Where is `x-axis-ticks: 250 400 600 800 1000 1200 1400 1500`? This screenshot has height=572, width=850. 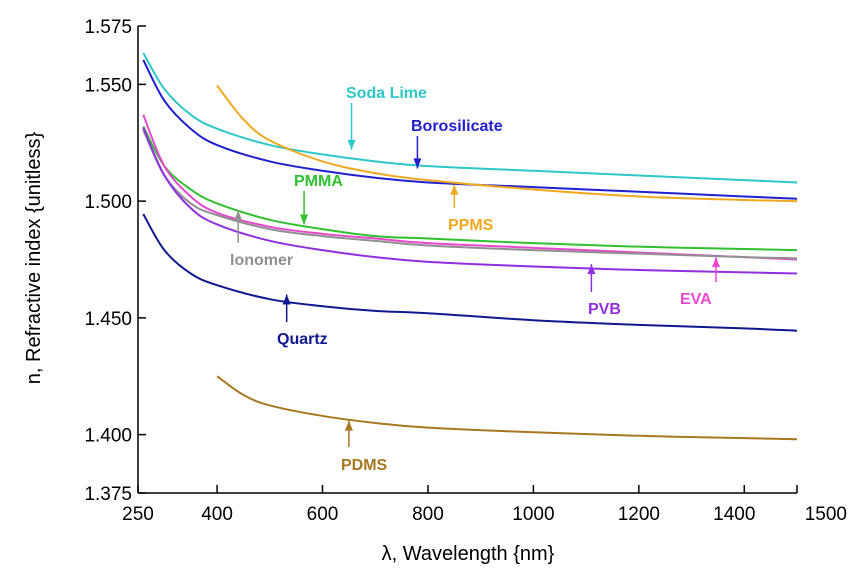 x-axis-ticks: 250 400 600 800 1000 1200 1400 1500 is located at coordinates (484, 505).